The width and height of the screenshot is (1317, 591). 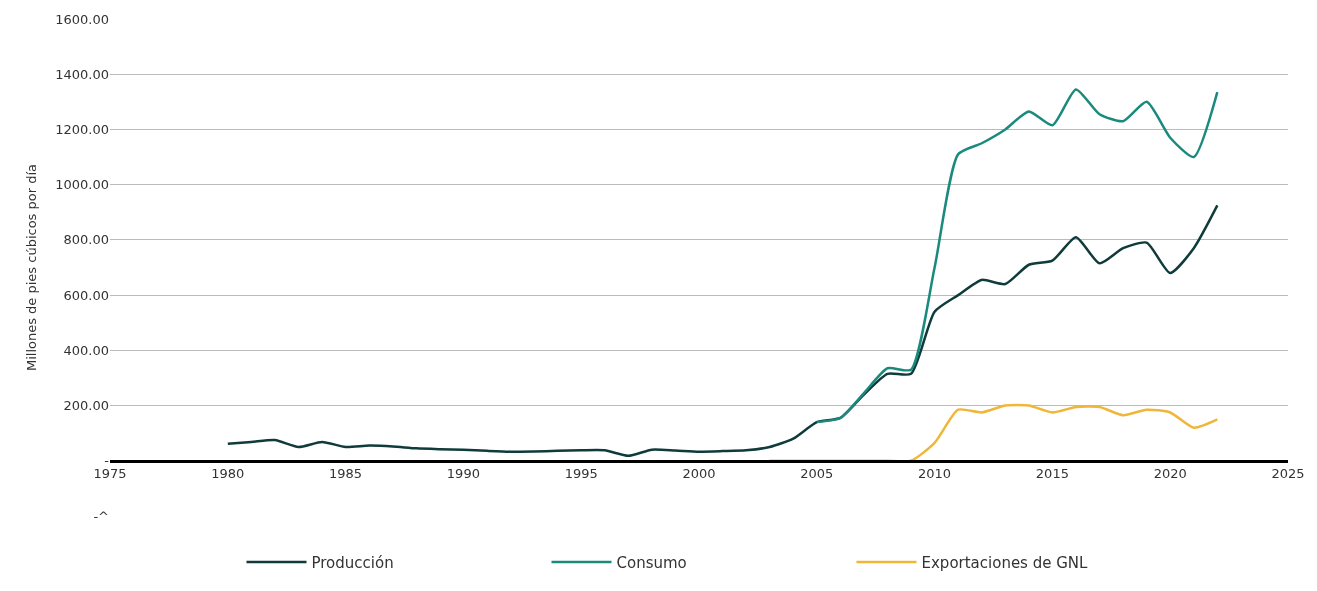 What do you see at coordinates (86, 240) in the screenshot?
I see `y-tick-label: 800.00` at bounding box center [86, 240].